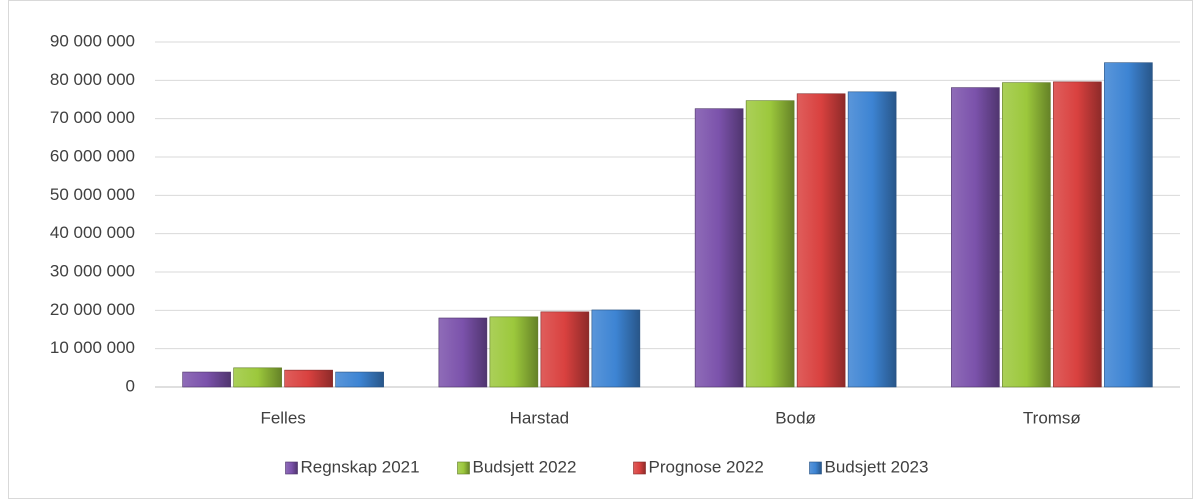 Image resolution: width=1194 pixels, height=500 pixels. What do you see at coordinates (706, 466) in the screenshot?
I see `legend-label: Prognose 2022` at bounding box center [706, 466].